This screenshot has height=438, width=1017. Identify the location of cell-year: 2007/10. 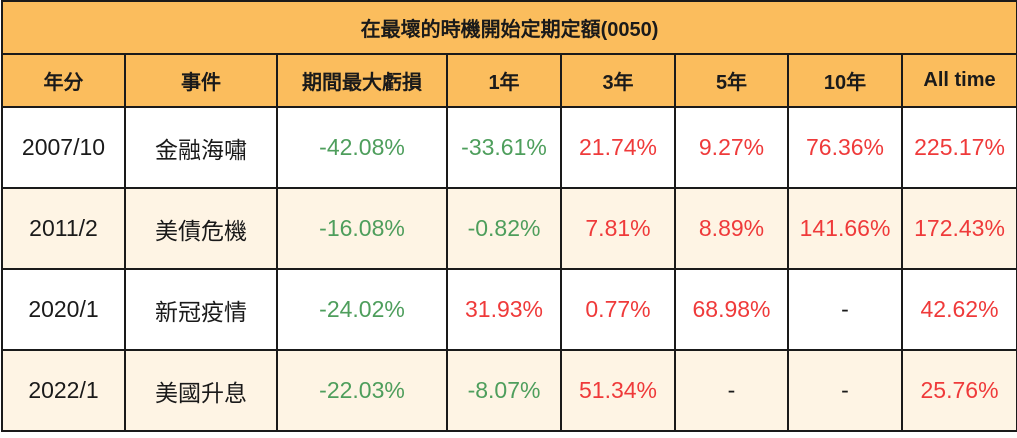
(63, 147).